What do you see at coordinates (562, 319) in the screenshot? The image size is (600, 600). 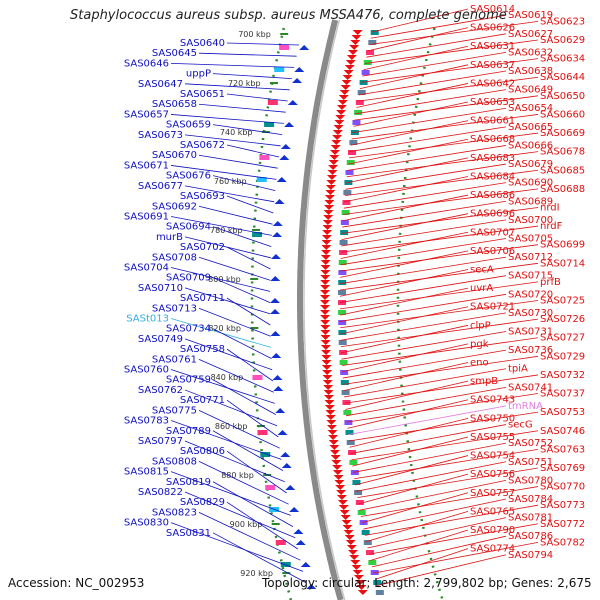 I see `right-gene-label: SAS0726` at bounding box center [562, 319].